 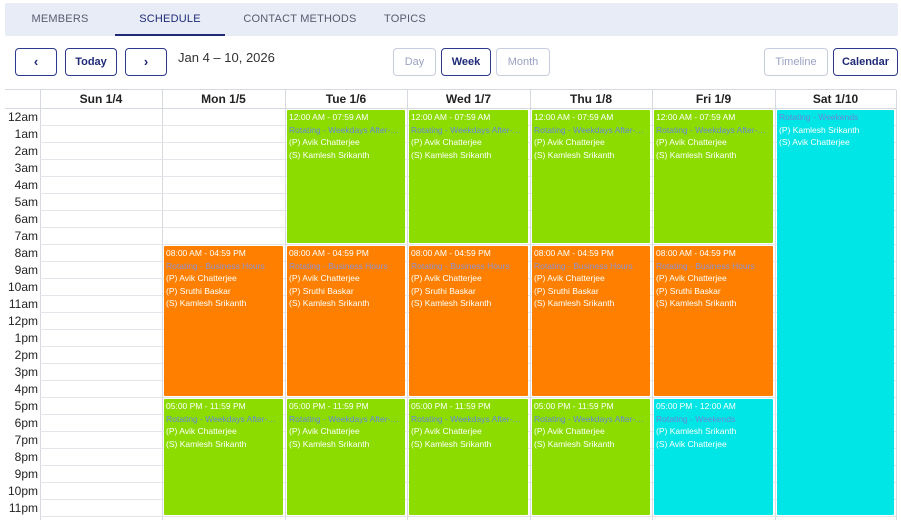 What do you see at coordinates (22, 491) in the screenshot?
I see `hour-label: 10pm` at bounding box center [22, 491].